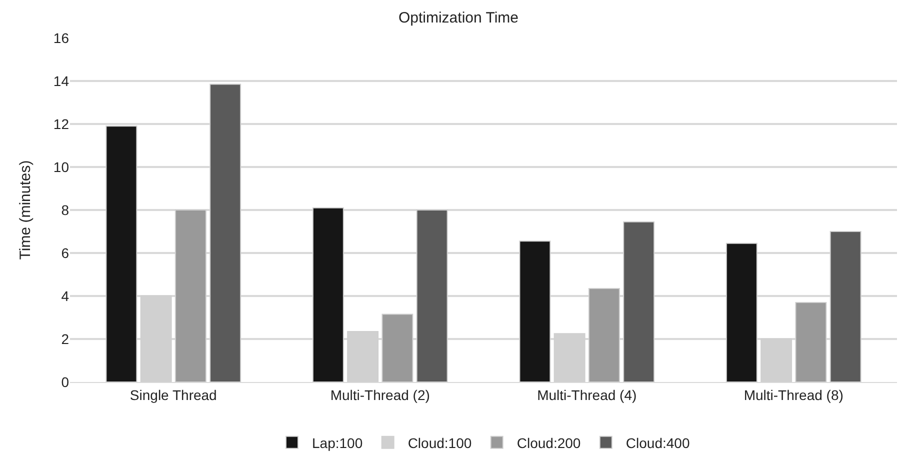 Image resolution: width=917 pixels, height=471 pixels. What do you see at coordinates (380, 394) in the screenshot?
I see `x-tick-label: Multi-Thread (2)` at bounding box center [380, 394].